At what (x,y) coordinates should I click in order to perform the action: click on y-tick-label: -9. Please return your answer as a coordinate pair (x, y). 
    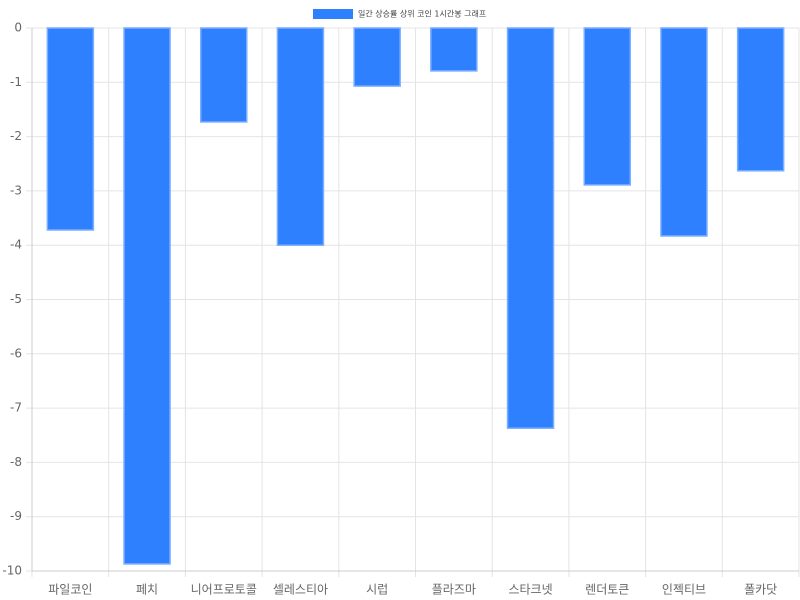
    Looking at the image, I should click on (16, 516).